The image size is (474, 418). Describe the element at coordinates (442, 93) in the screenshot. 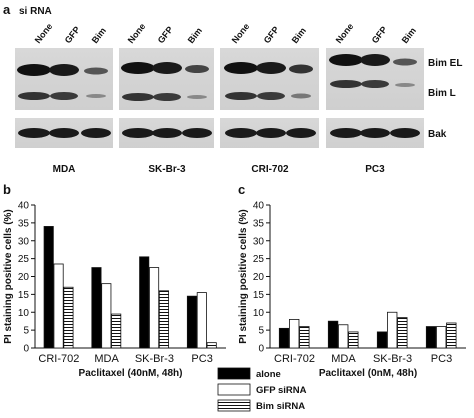

I see `band-label-bim-l: Bim L` at that location.